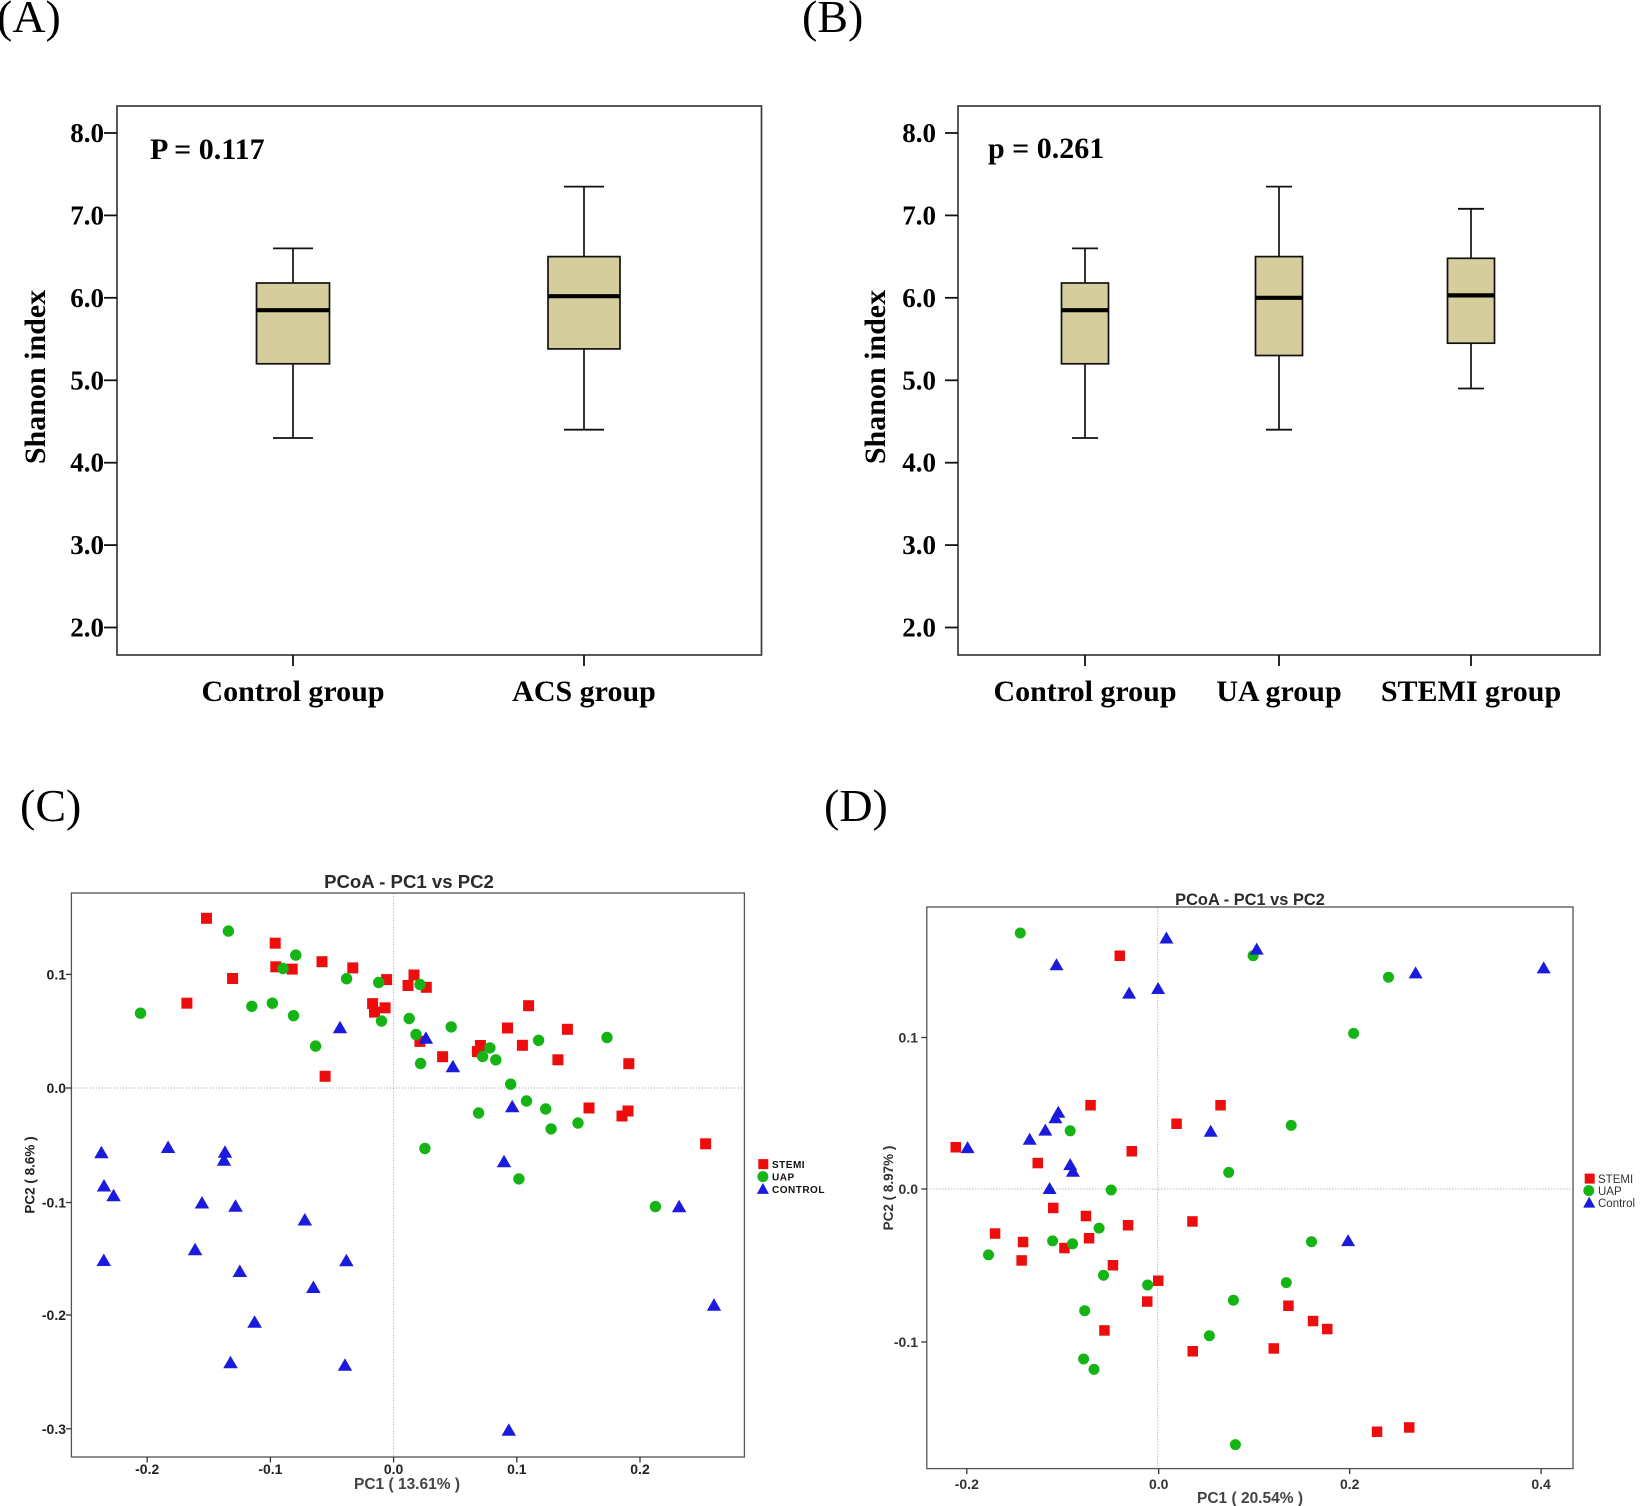 The height and width of the screenshot is (1506, 1641). Describe the element at coordinates (888, 1188) in the screenshot. I see `svg-text: PC2 ( 8.97% )` at that location.